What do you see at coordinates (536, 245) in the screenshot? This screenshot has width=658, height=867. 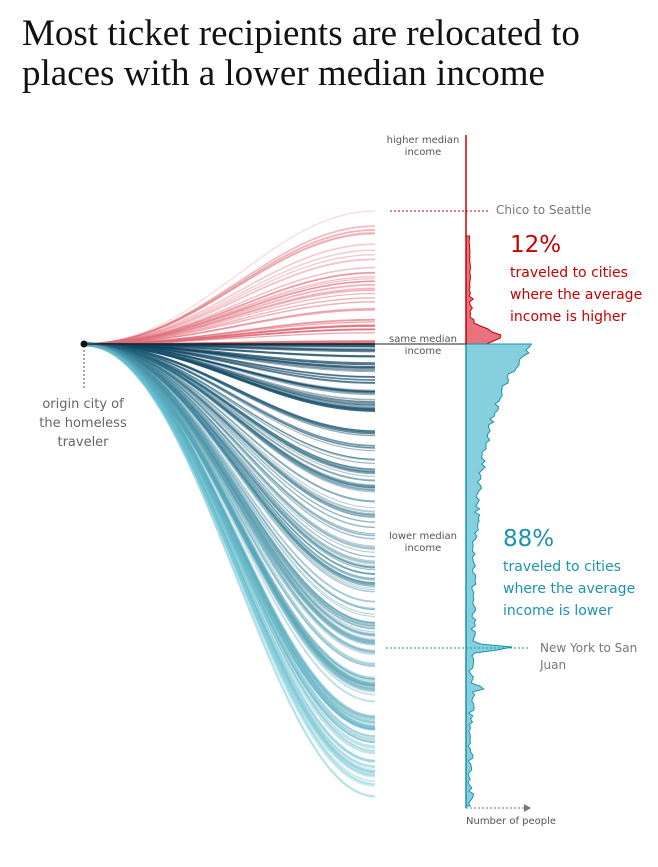 I see `percent: 12%` at bounding box center [536, 245].